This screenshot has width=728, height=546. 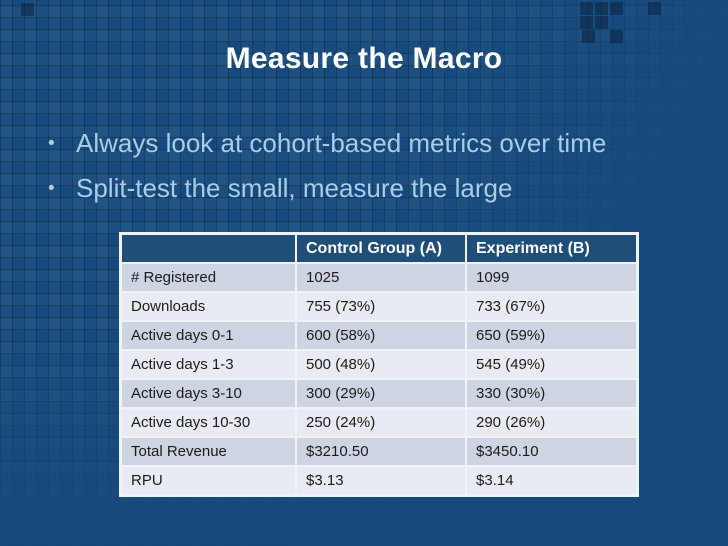 I want to click on table-row: Active days 3-10 300 (29%) 330 (30%), so click(x=379, y=393).